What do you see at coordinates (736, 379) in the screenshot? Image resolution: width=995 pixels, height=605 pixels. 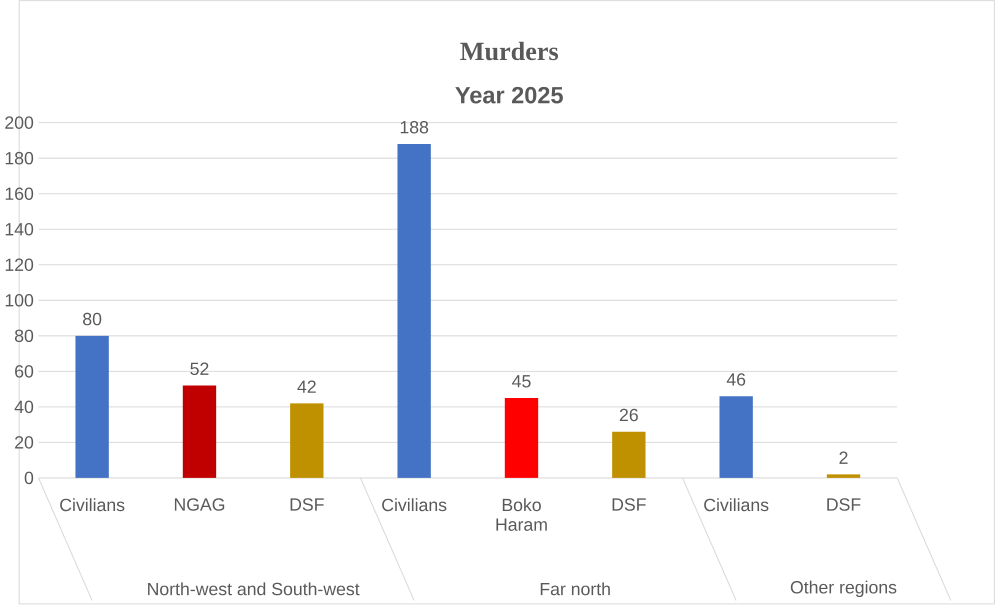 I see `data-label: 46` at bounding box center [736, 379].